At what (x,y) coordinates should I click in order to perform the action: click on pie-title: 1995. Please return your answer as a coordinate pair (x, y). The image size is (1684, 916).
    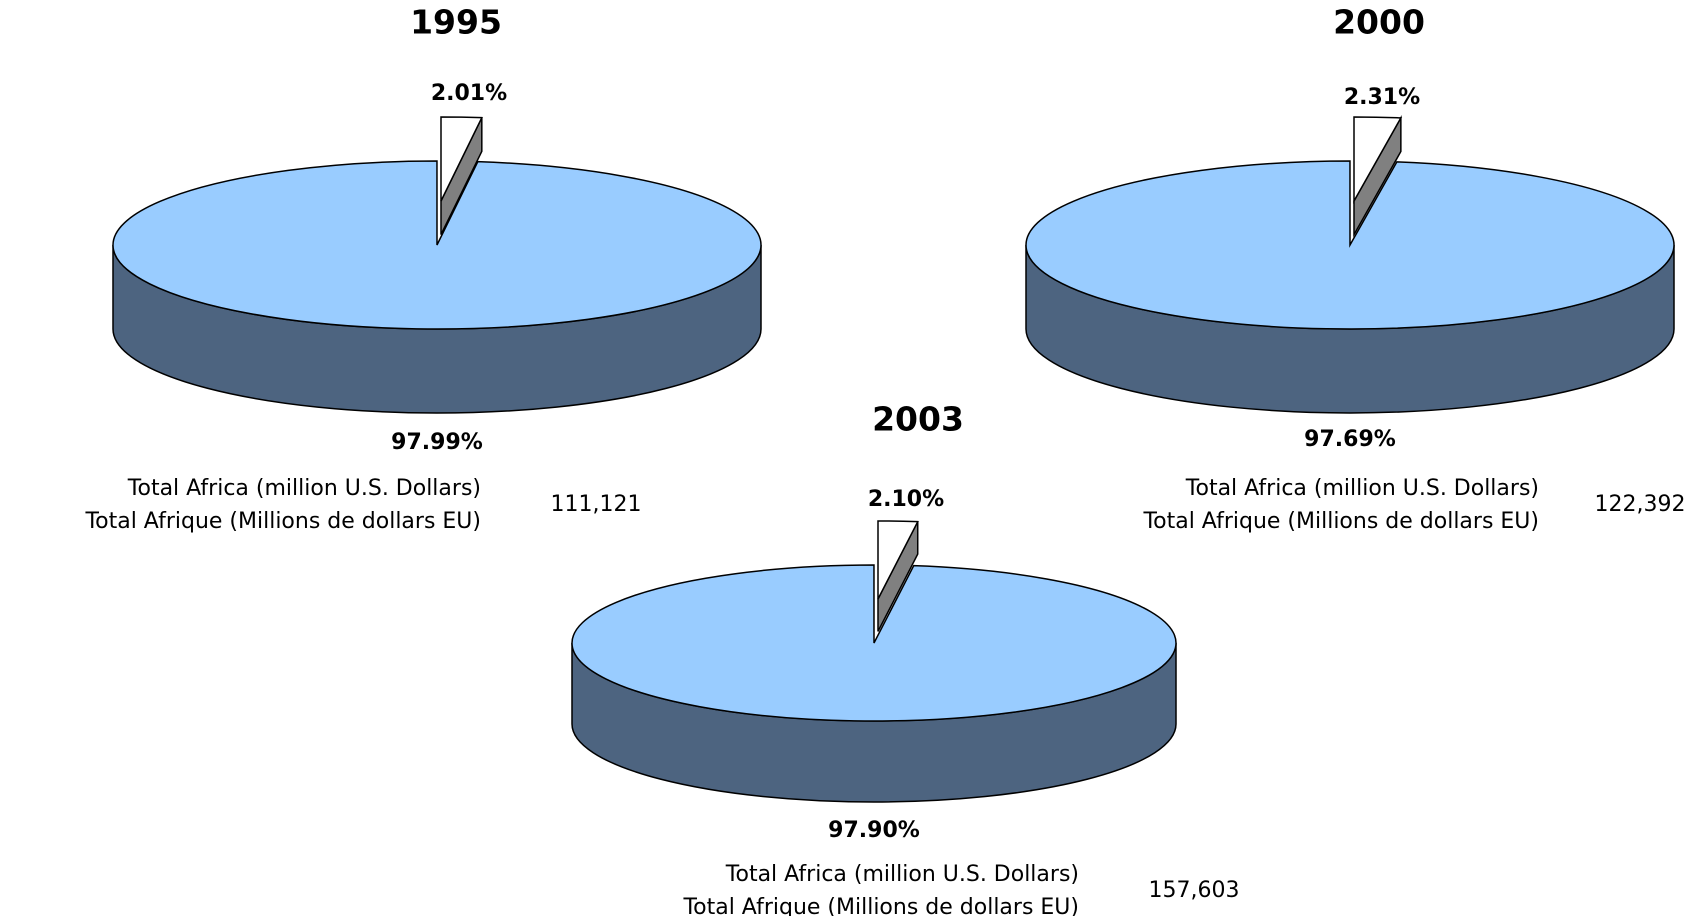
    Looking at the image, I should click on (456, 22).